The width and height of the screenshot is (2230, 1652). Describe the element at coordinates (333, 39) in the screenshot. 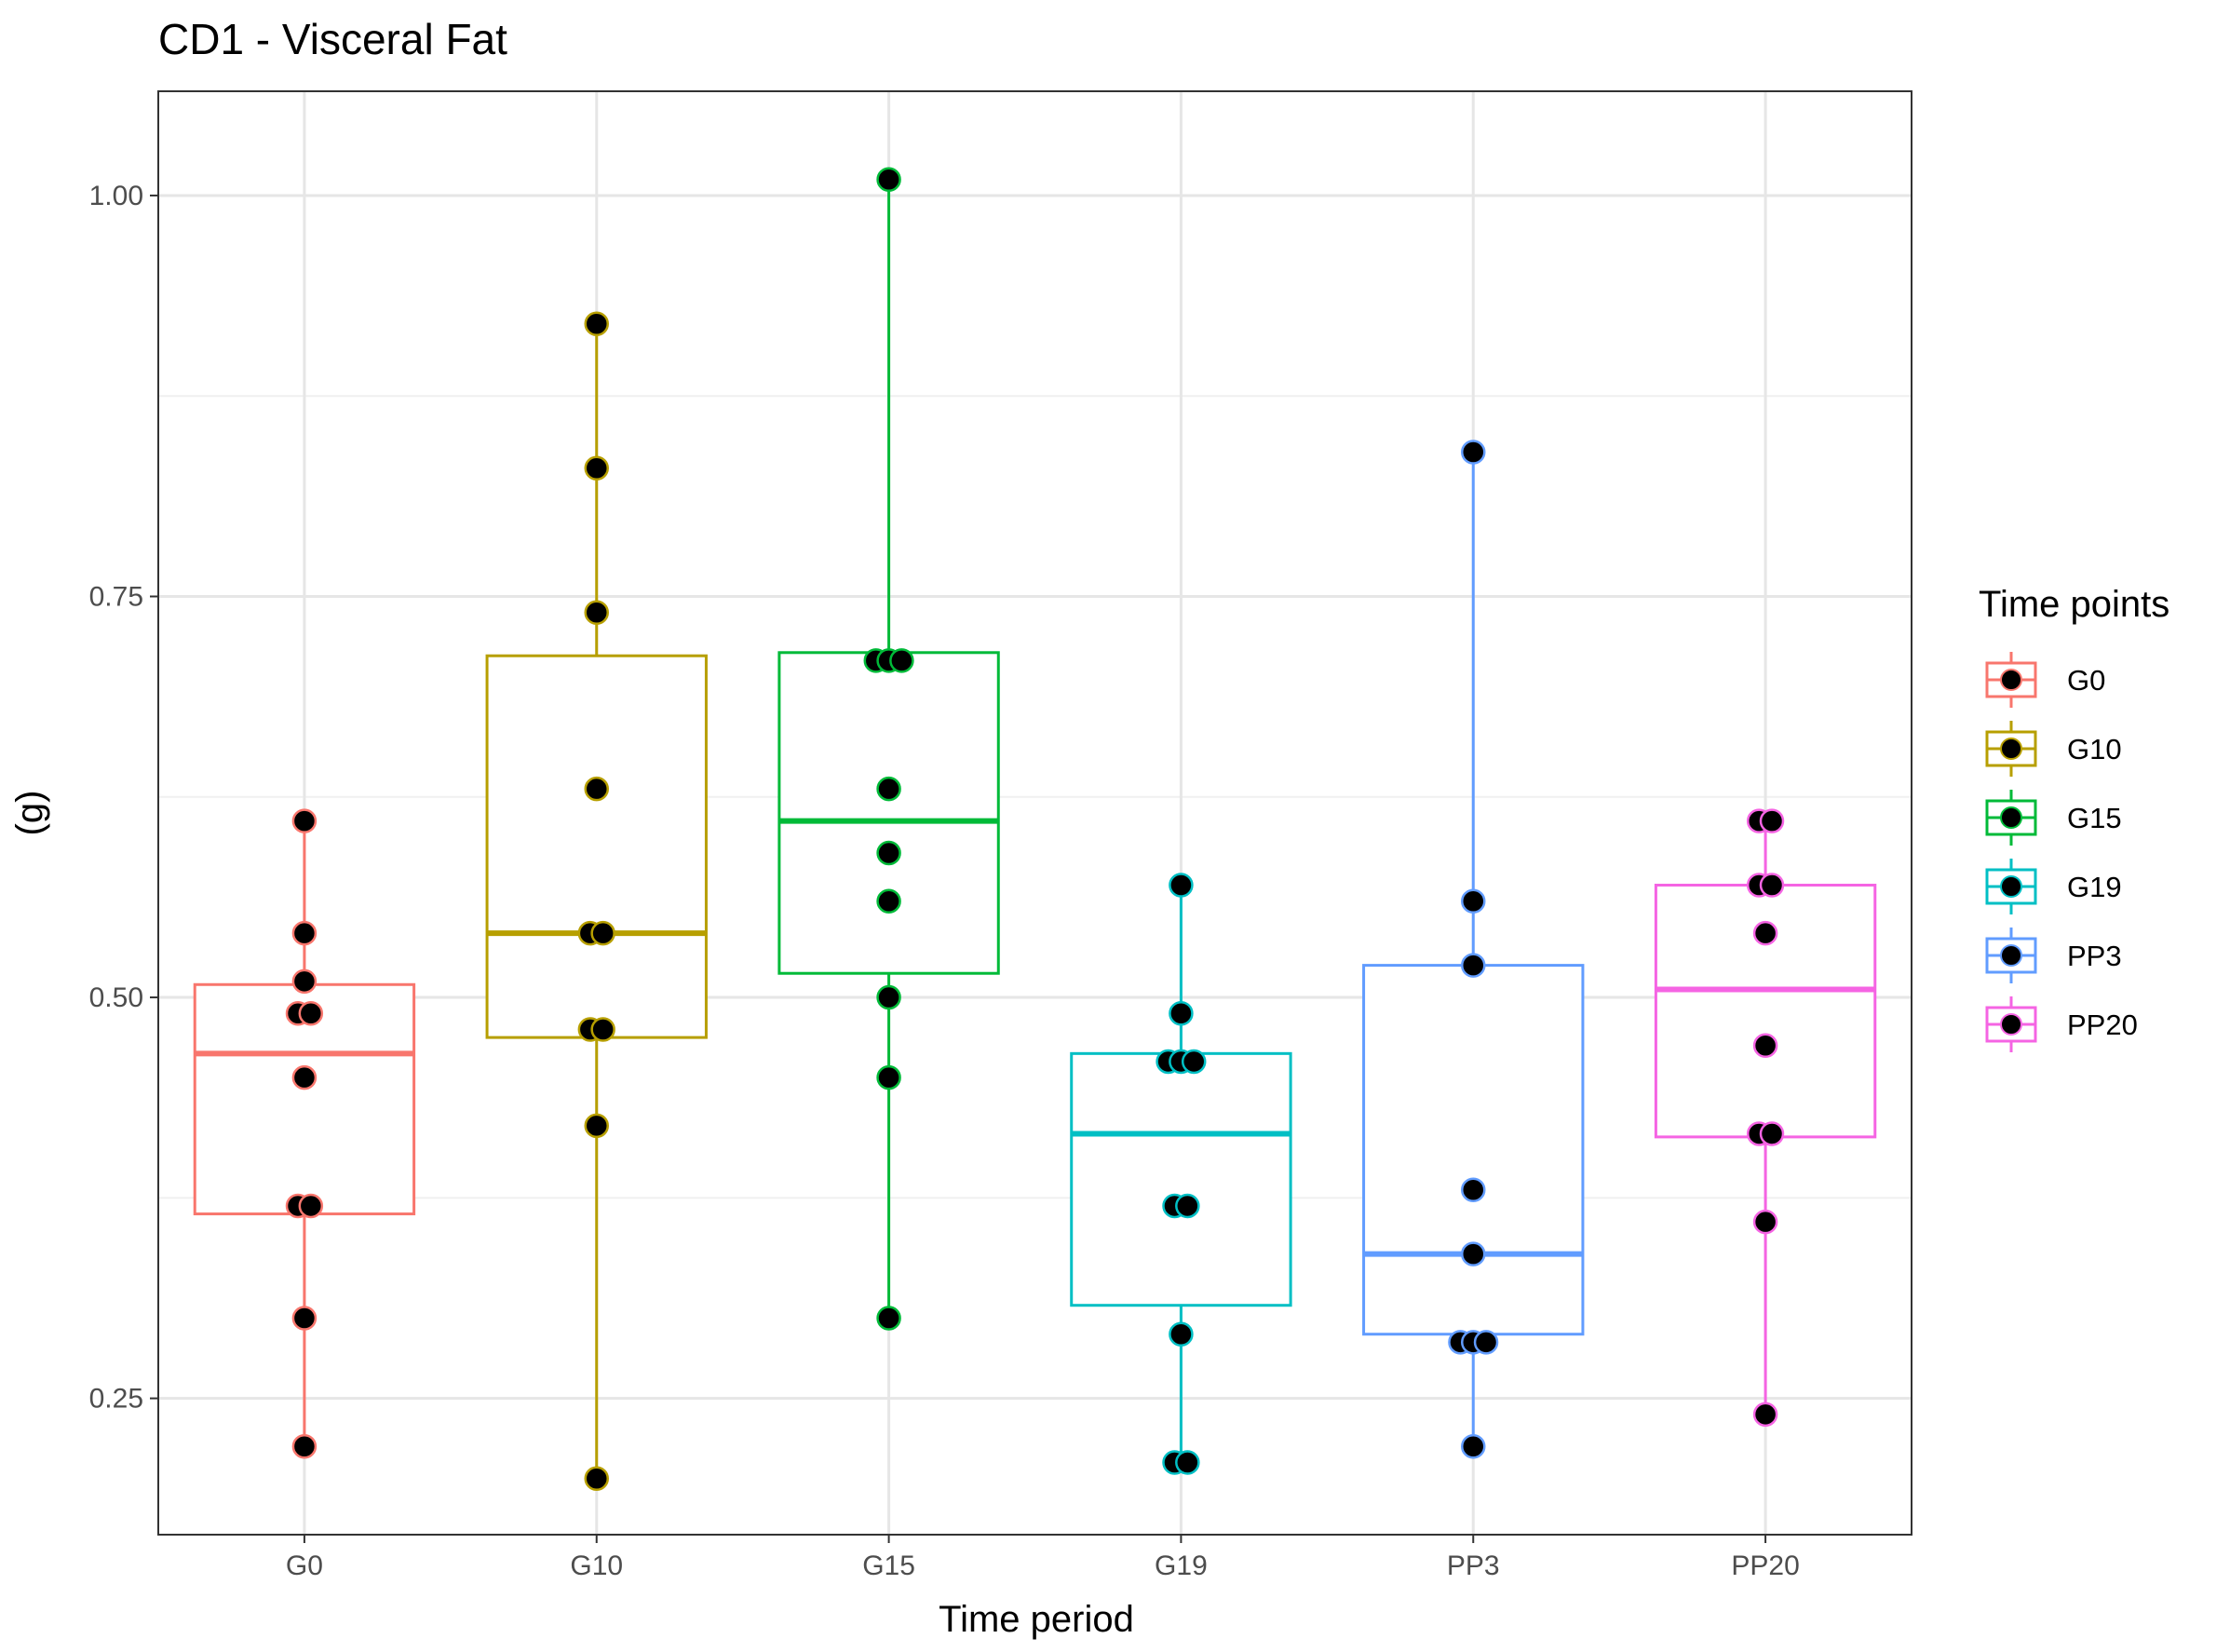

I see `chart-title: CD1 - Visceral Fat` at that location.